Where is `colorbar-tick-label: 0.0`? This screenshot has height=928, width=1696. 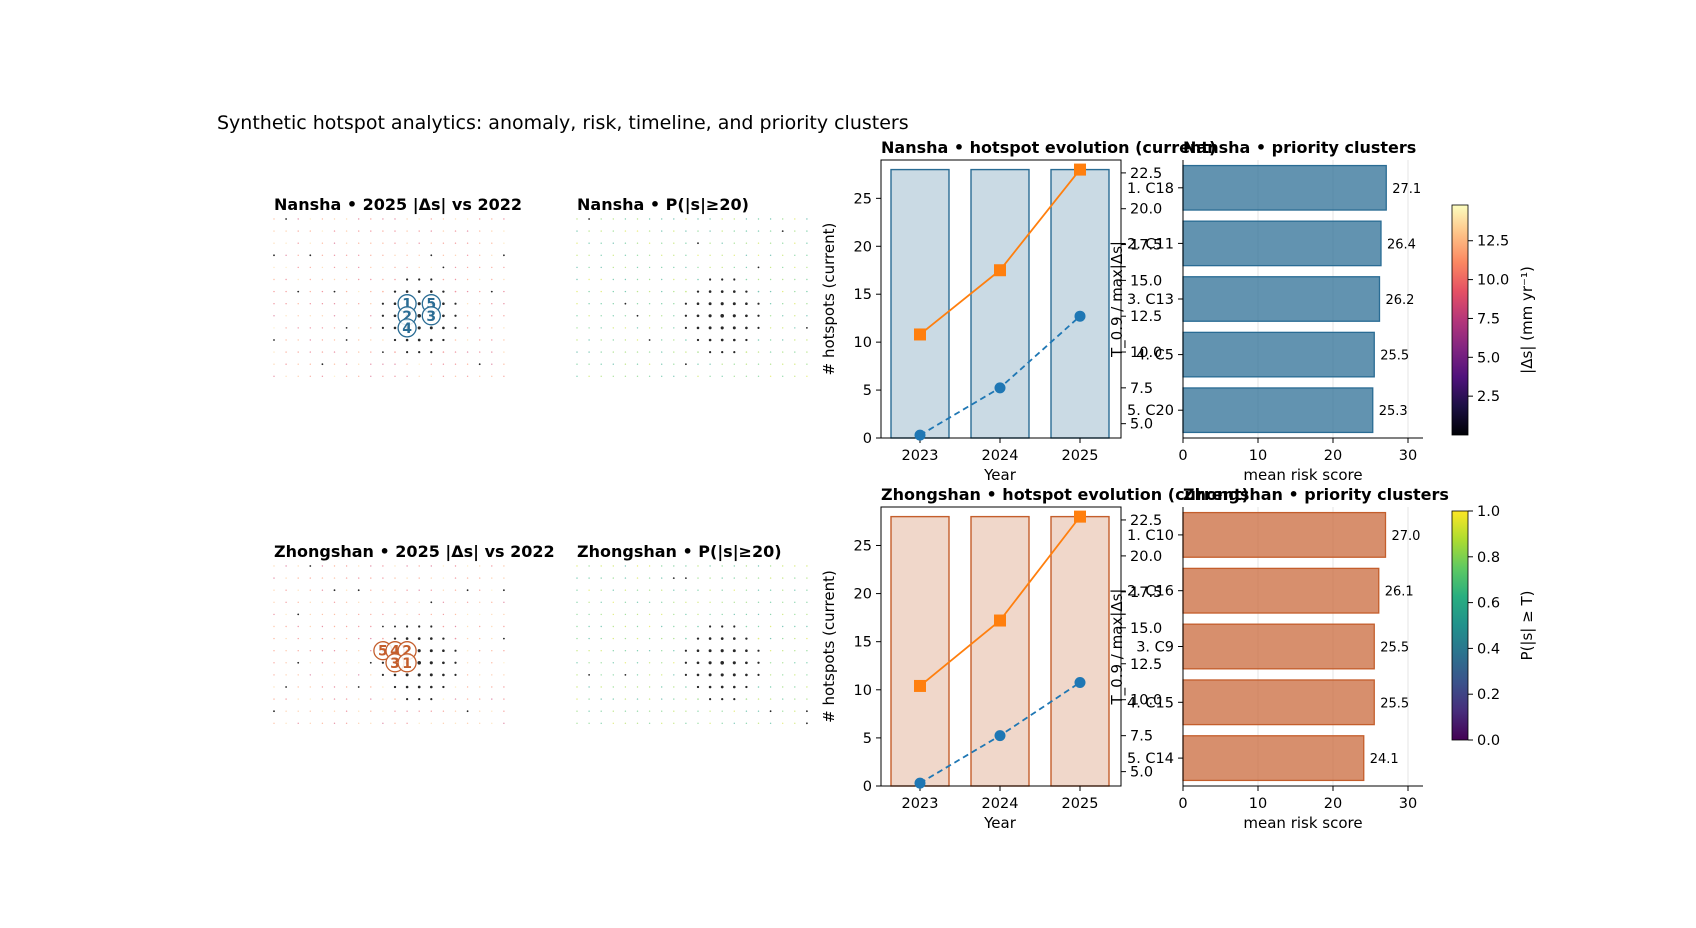 colorbar-tick-label: 0.0 is located at coordinates (1488, 741).